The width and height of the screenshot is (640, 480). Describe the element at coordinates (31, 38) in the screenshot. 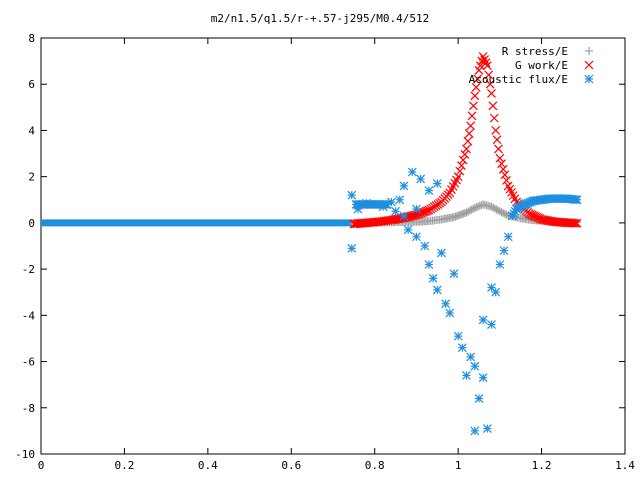

I see `y-tick-label: 8` at that location.